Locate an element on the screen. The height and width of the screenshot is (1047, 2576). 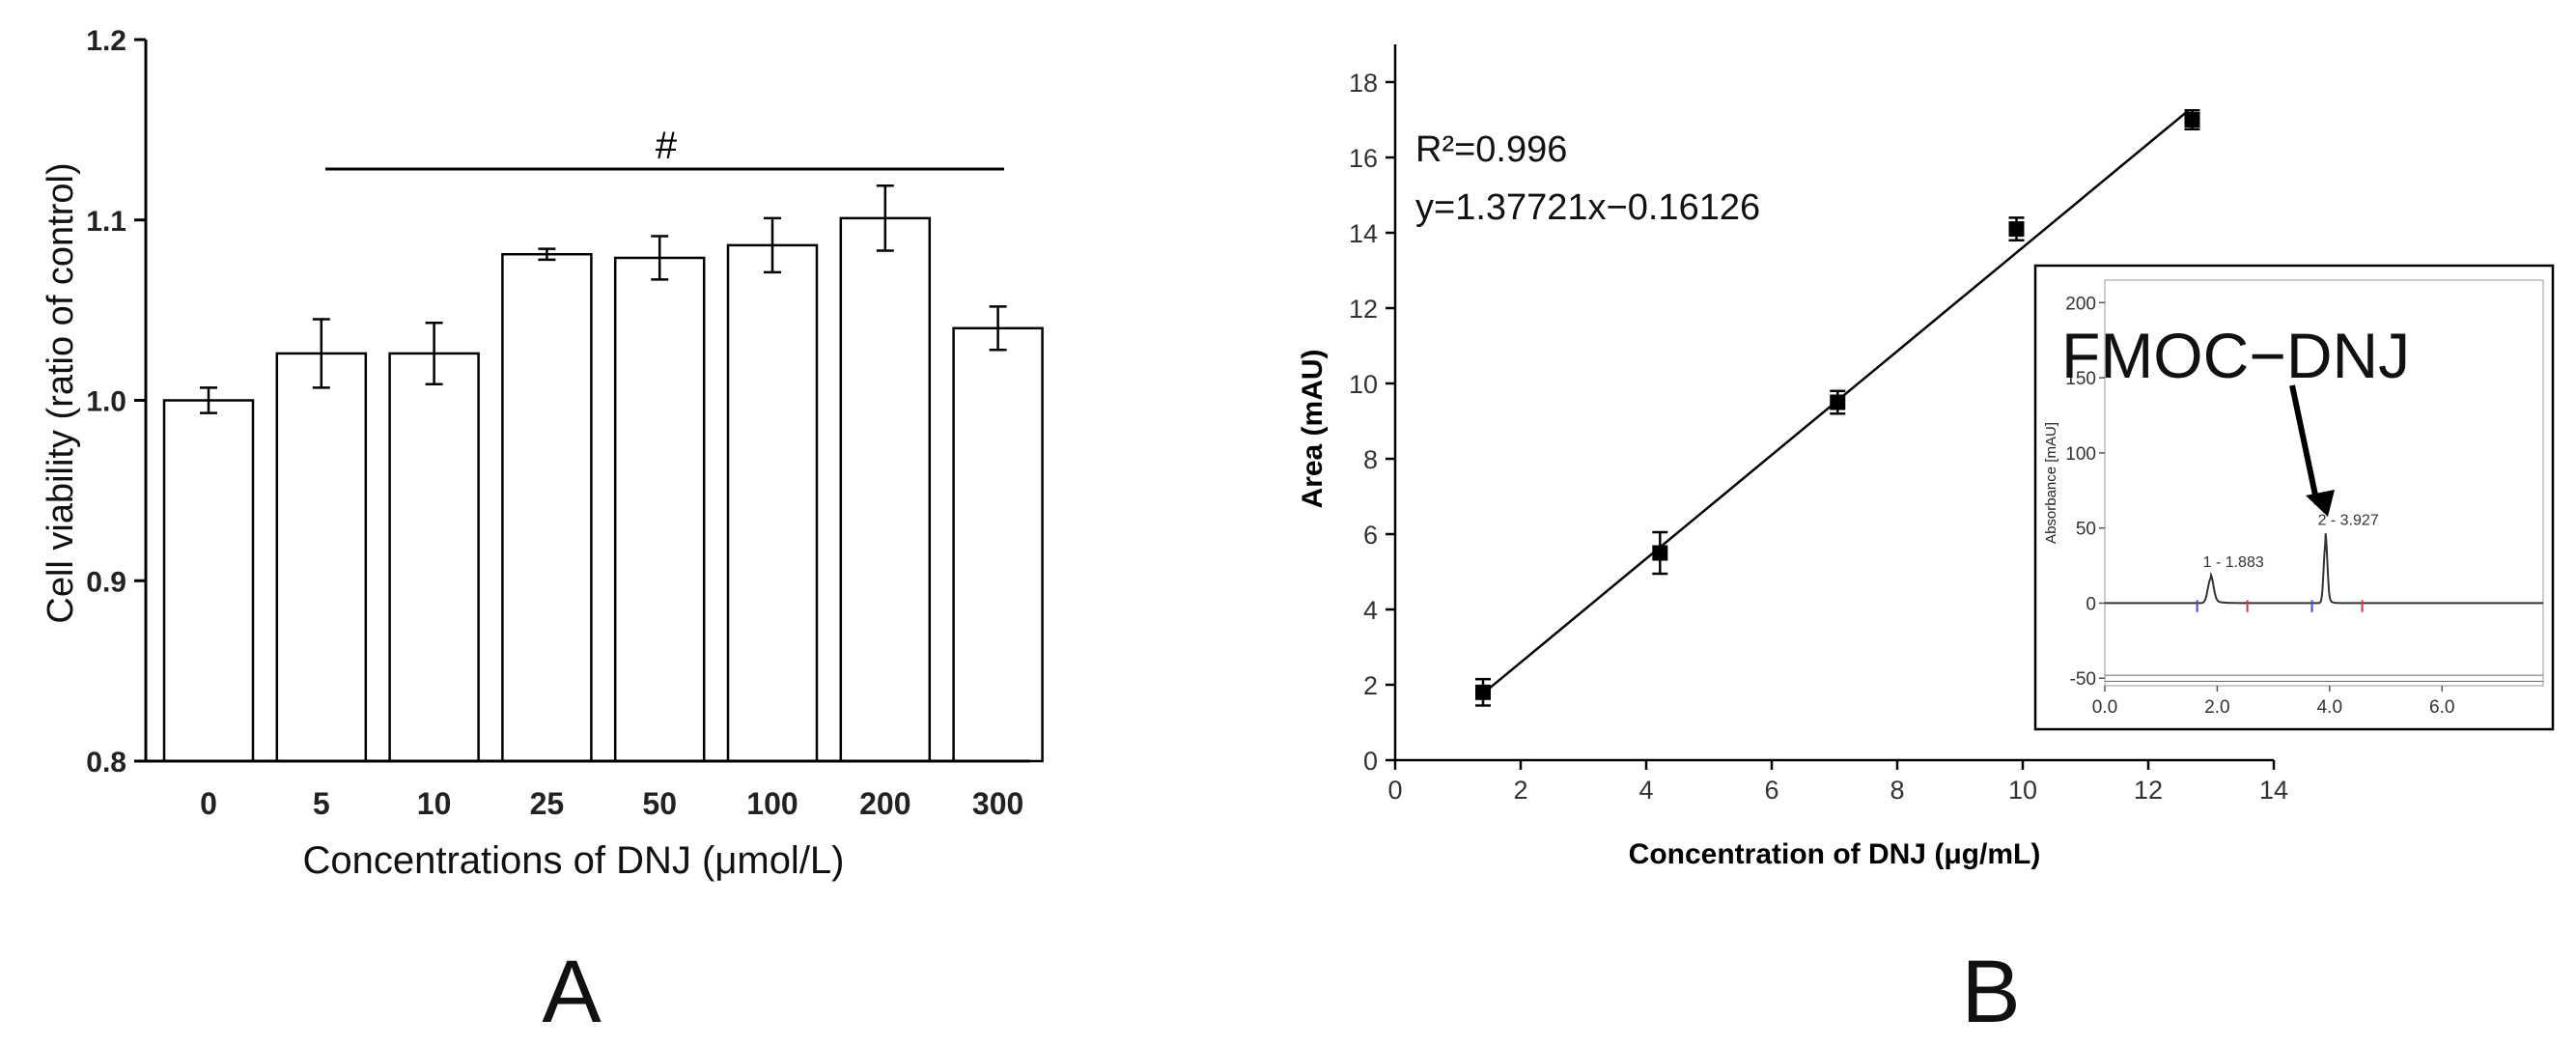
x-tick-label: 2 is located at coordinates (1520, 790).